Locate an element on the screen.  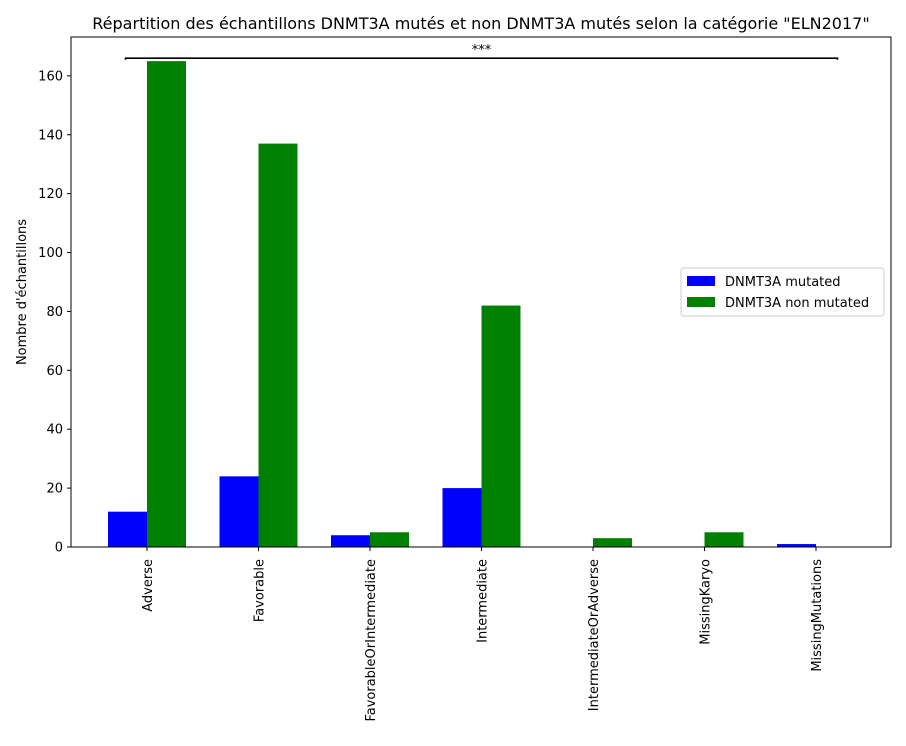
bar-non-mutated-favorableorintermediate is located at coordinates (389, 539).